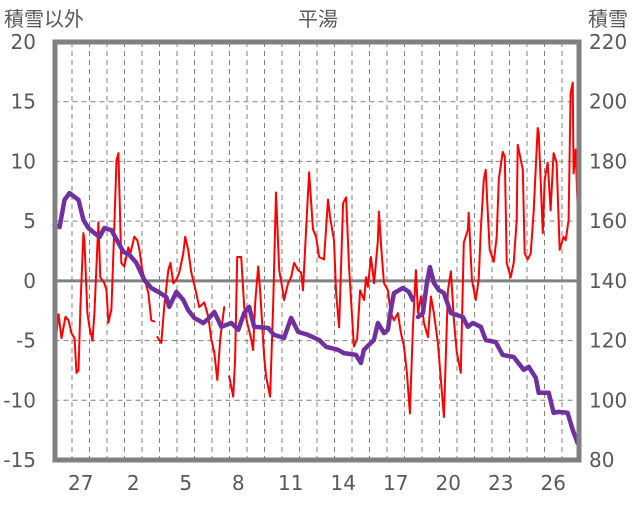 This screenshot has height=505, width=636. What do you see at coordinates (29, 281) in the screenshot?
I see `left-tick-label: 0` at bounding box center [29, 281].